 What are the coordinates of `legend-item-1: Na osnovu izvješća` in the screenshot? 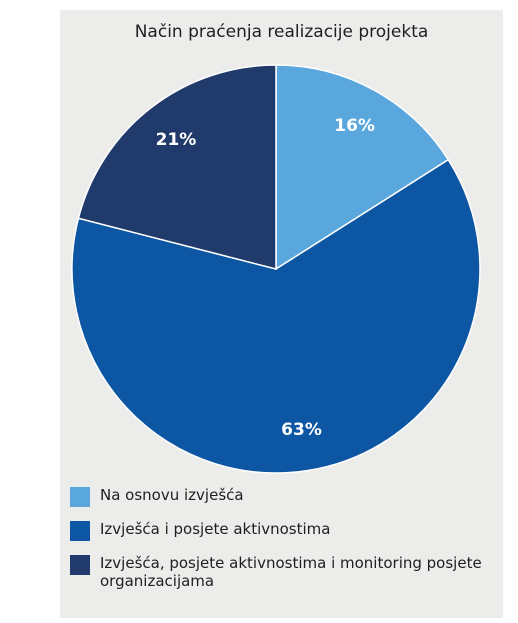 It's located at (280, 496).